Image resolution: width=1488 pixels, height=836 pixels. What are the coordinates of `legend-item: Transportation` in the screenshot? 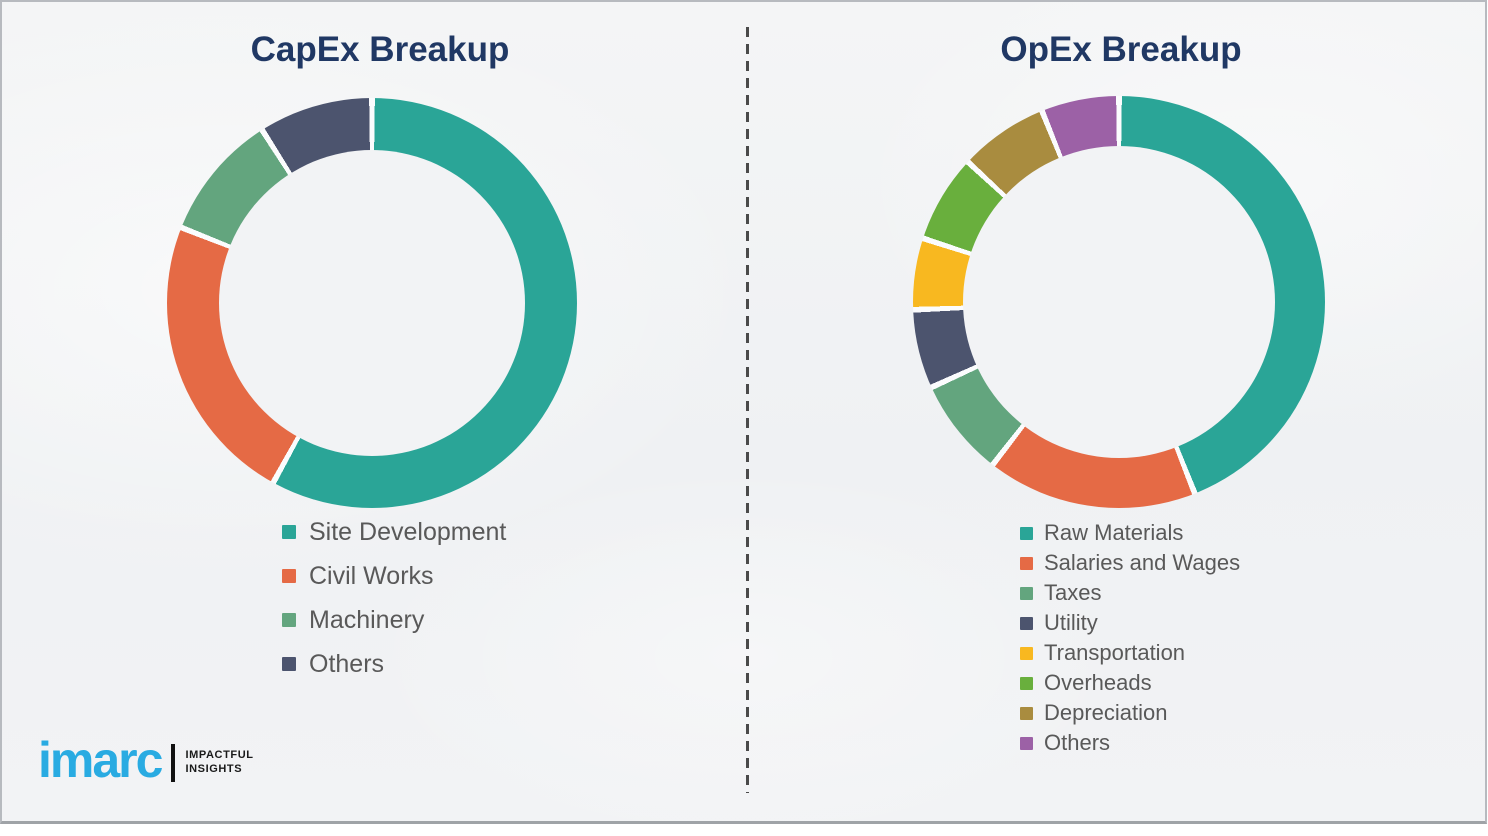 It's located at (1130, 653).